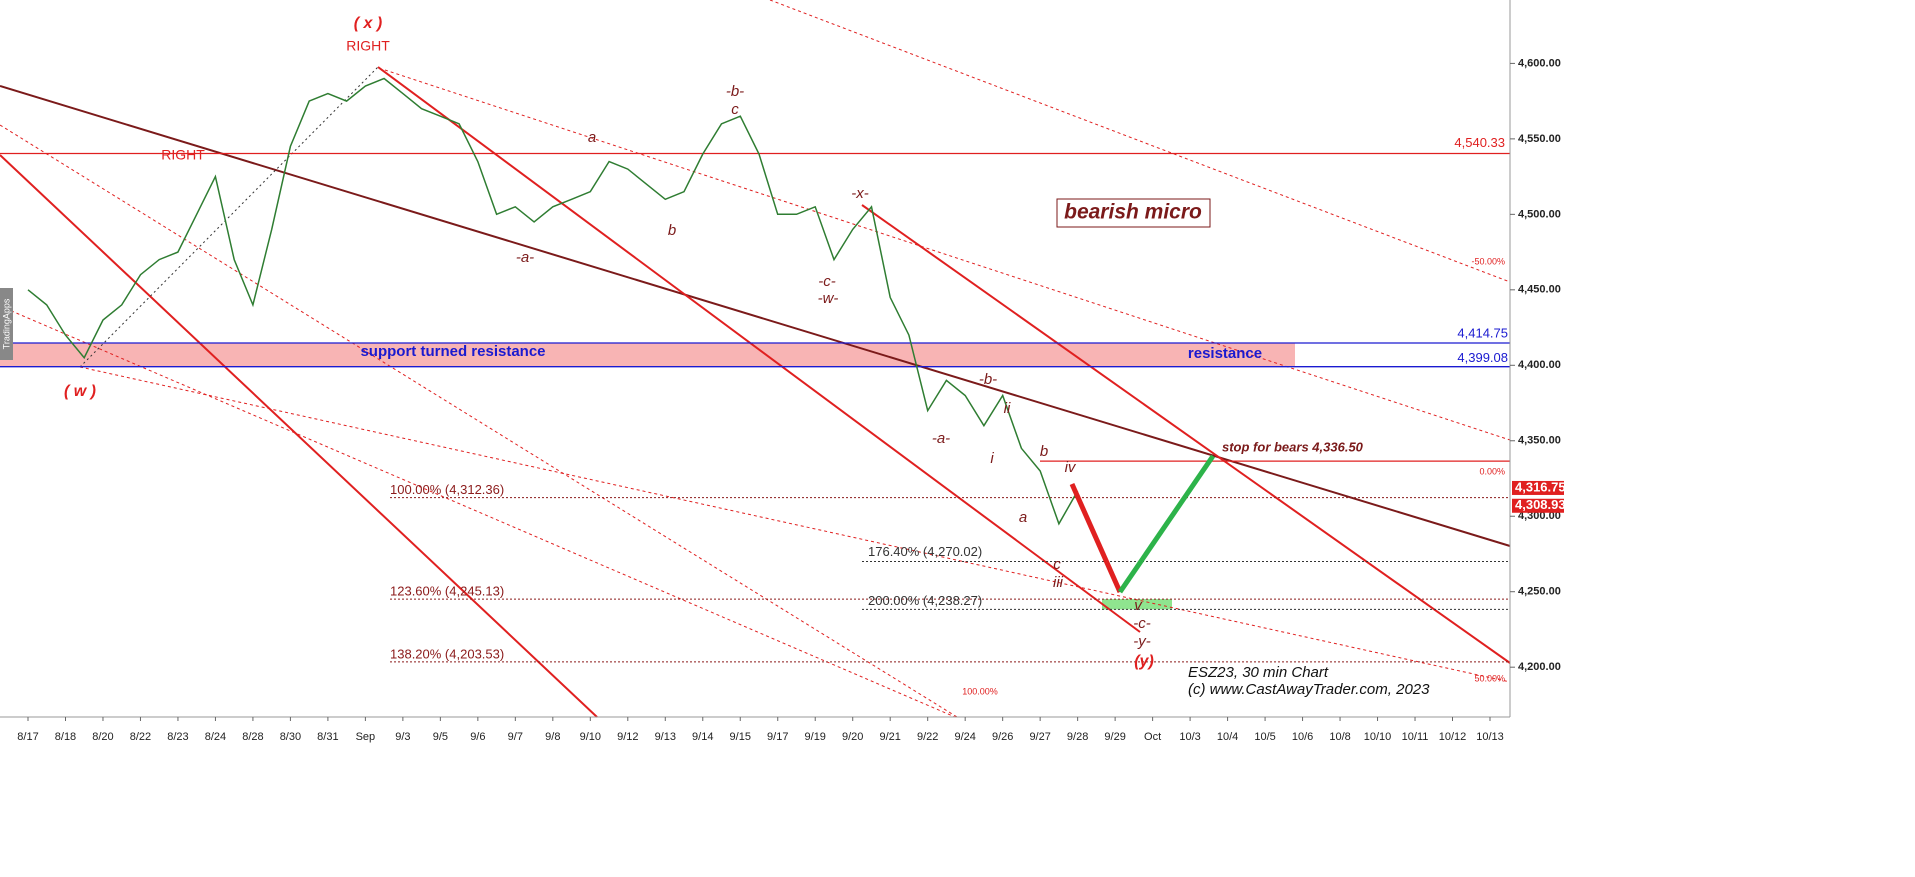  I want to click on wave-label: iv, so click(1071, 467).